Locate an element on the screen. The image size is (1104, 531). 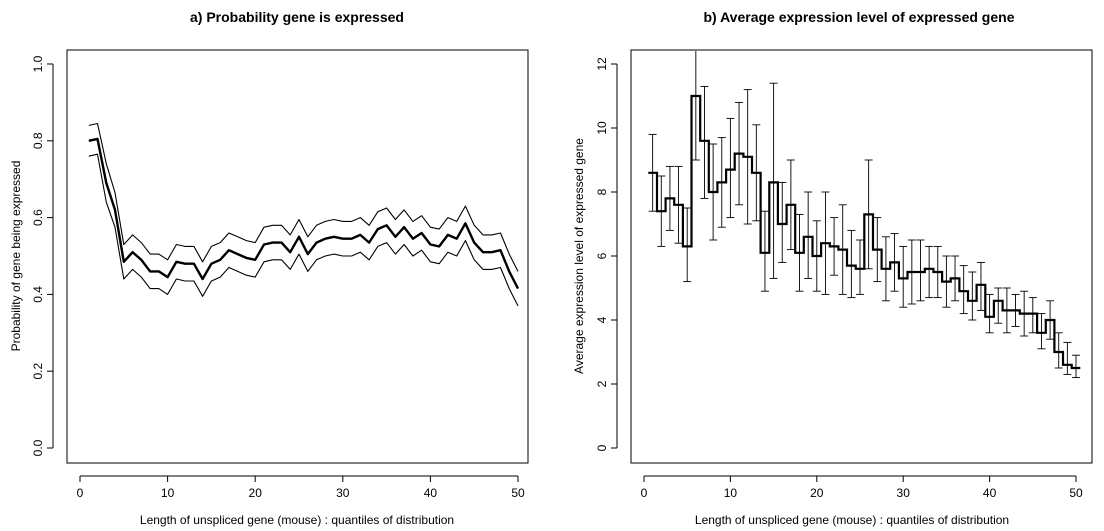
panel-b-x-tick-label: 40 is located at coordinates (990, 493).